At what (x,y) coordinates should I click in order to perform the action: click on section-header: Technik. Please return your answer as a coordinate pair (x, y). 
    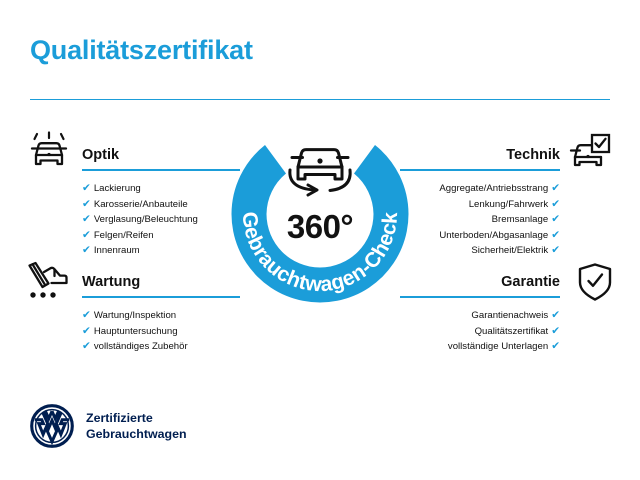
    Looking at the image, I should click on (480, 158).